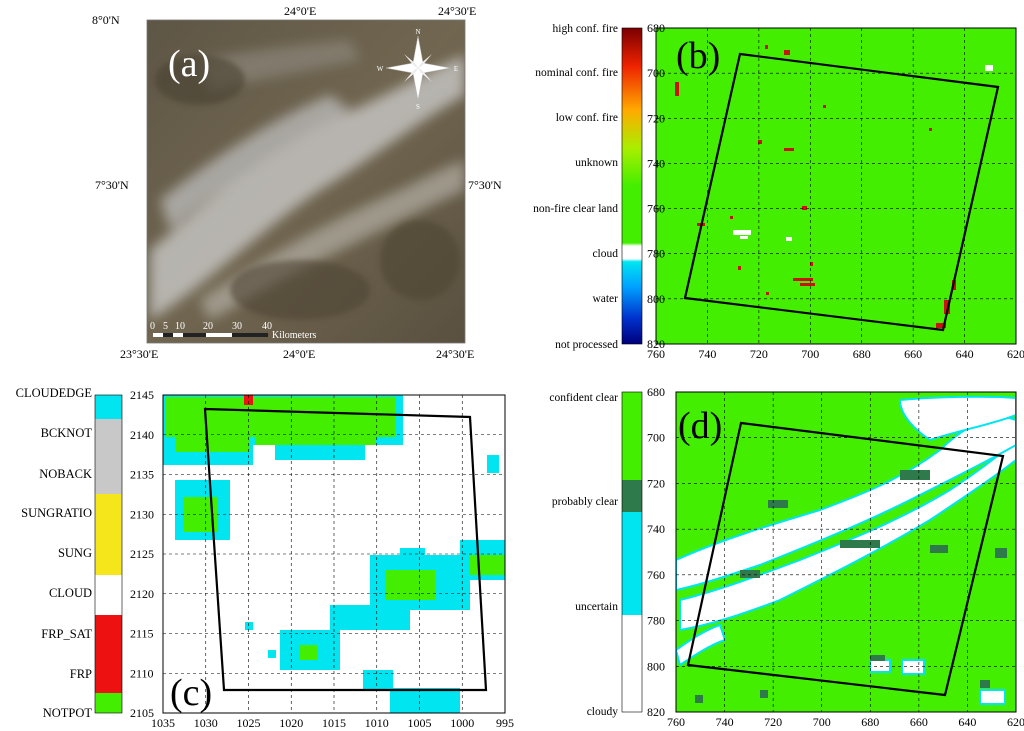 The width and height of the screenshot is (1024, 731). I want to click on x-tick-label: 1015, so click(334, 723).